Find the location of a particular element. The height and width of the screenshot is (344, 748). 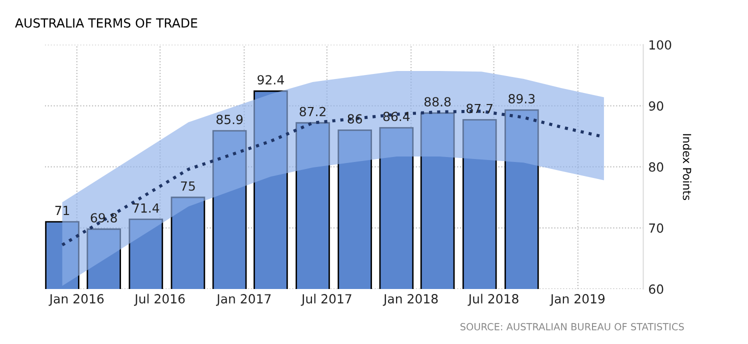

x-tick-label: Jul 2017 is located at coordinates (326, 300).